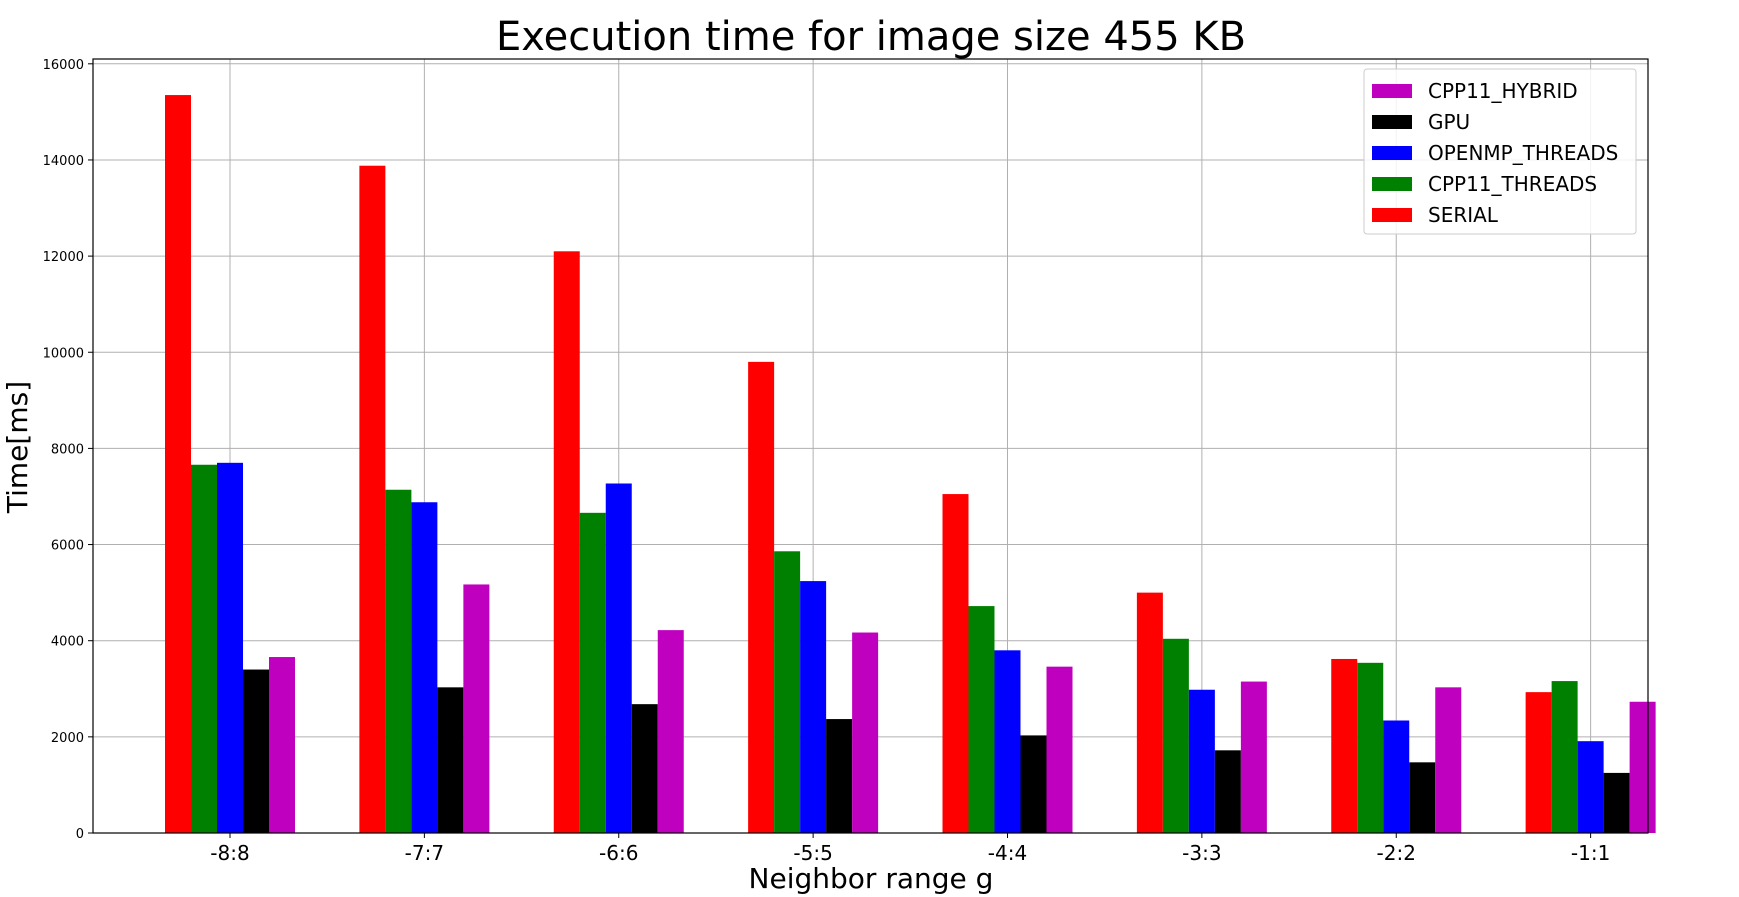 This screenshot has height=897, width=1739. I want to click on x-tick-label: -6:6, so click(618, 853).